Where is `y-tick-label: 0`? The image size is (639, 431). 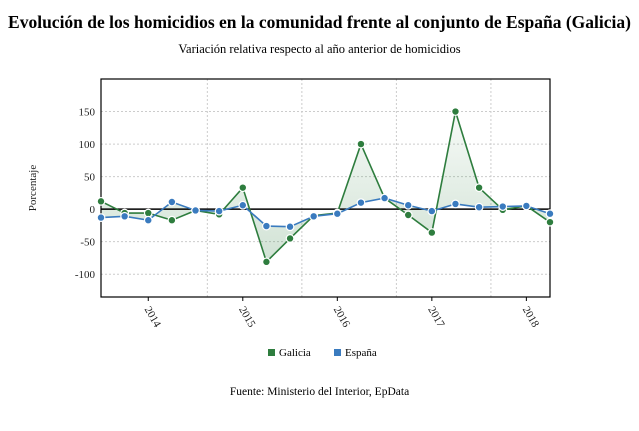 y-tick-label: 0 is located at coordinates (93, 210).